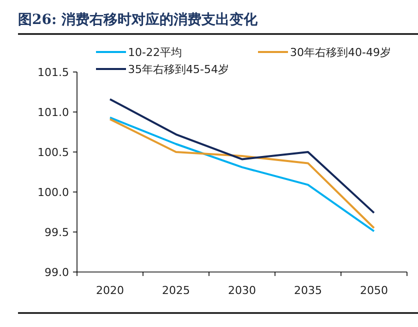  Describe the element at coordinates (53, 152) in the screenshot. I see `y-tick-label: 100.5` at that location.